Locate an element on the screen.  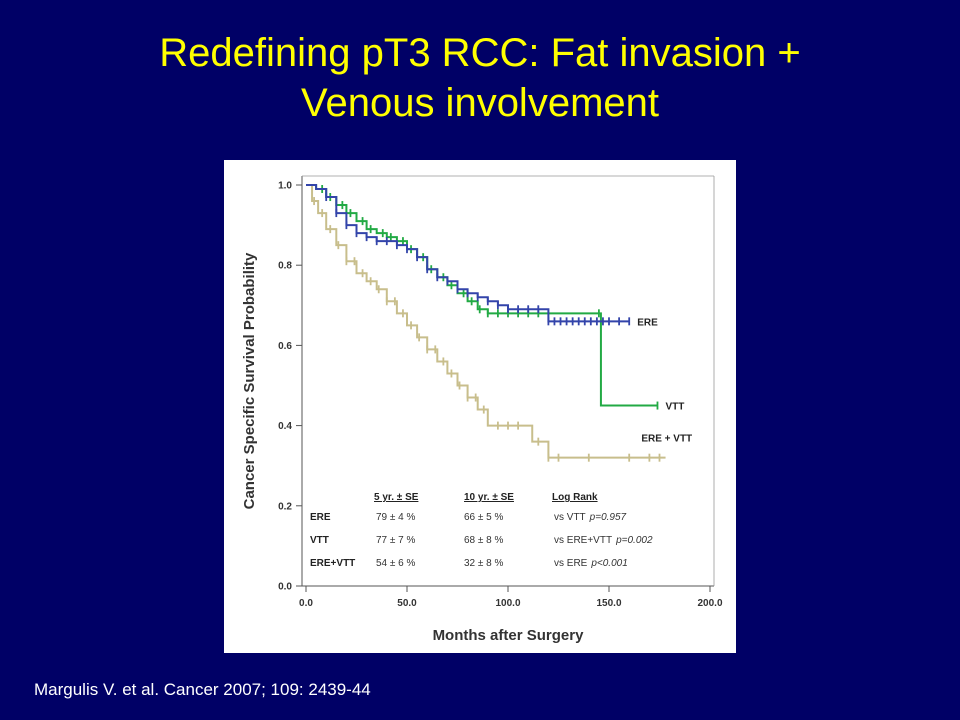
y-axis-label: Cancer Specific Survival Probability is located at coordinates (249, 380).